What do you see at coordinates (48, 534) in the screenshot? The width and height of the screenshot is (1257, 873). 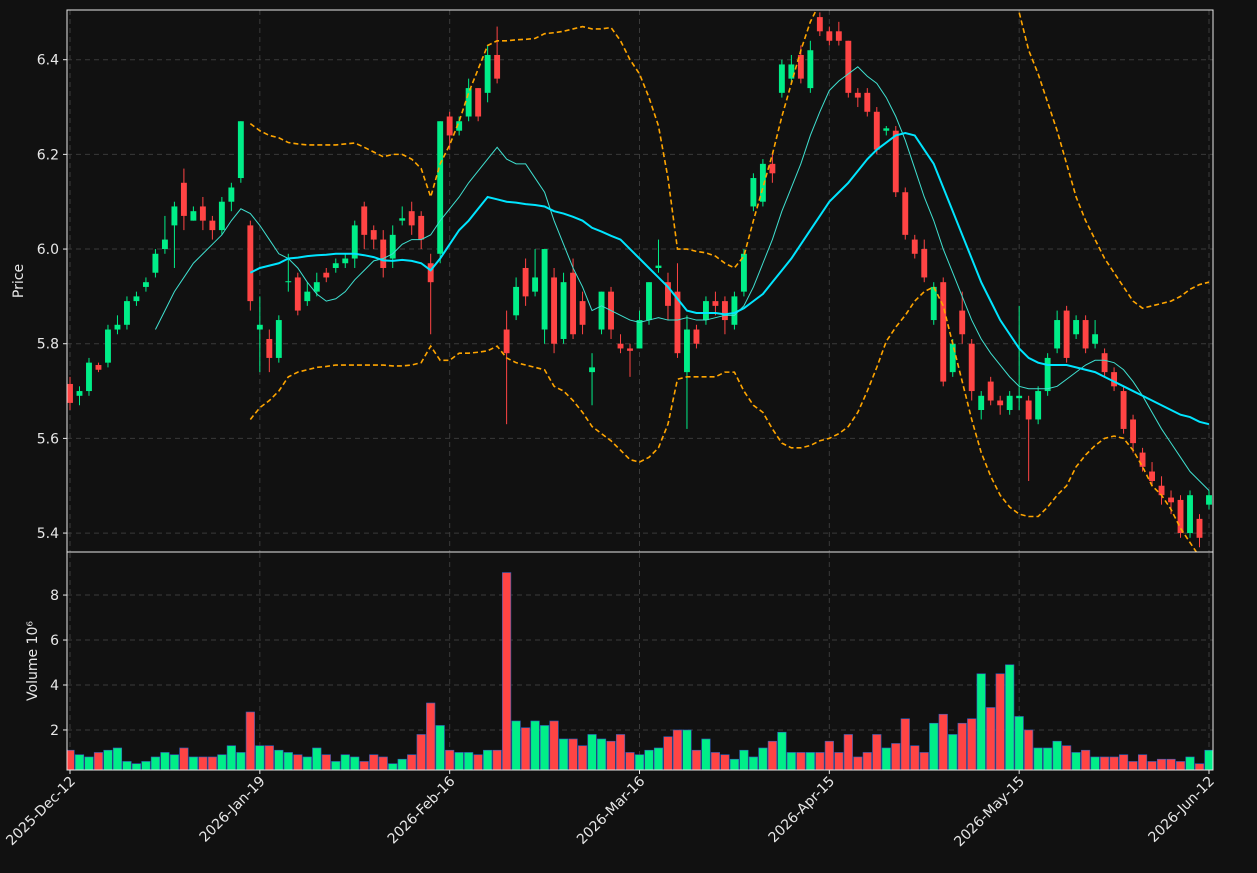 I see `y-tick-label: 5.4` at bounding box center [48, 534].